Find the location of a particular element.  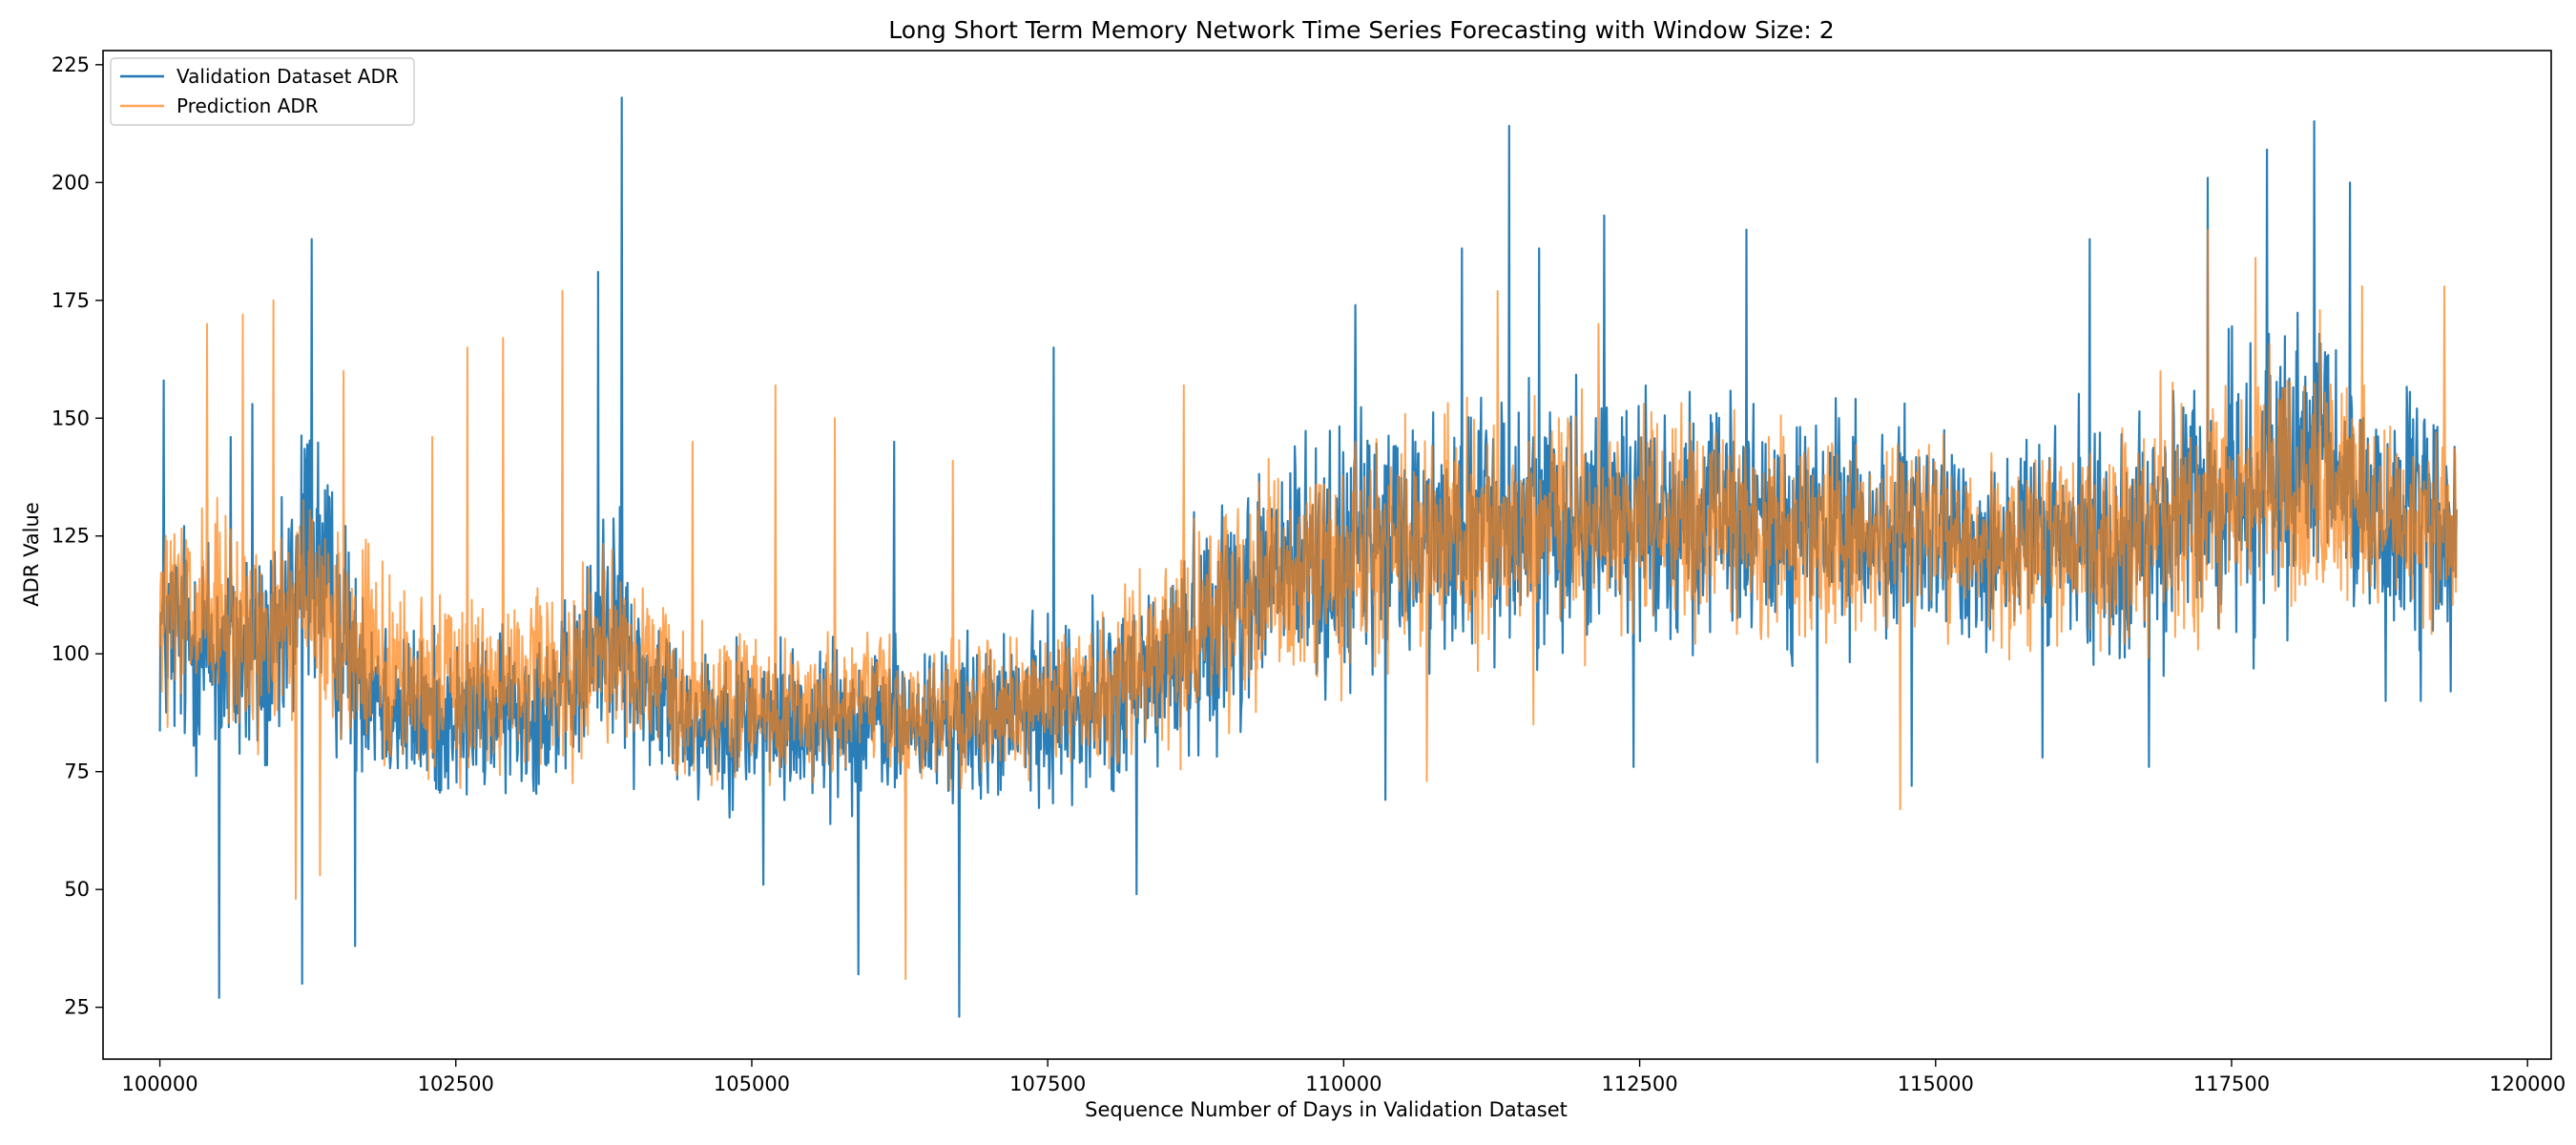

x-tick-label: 105000 is located at coordinates (752, 1083).